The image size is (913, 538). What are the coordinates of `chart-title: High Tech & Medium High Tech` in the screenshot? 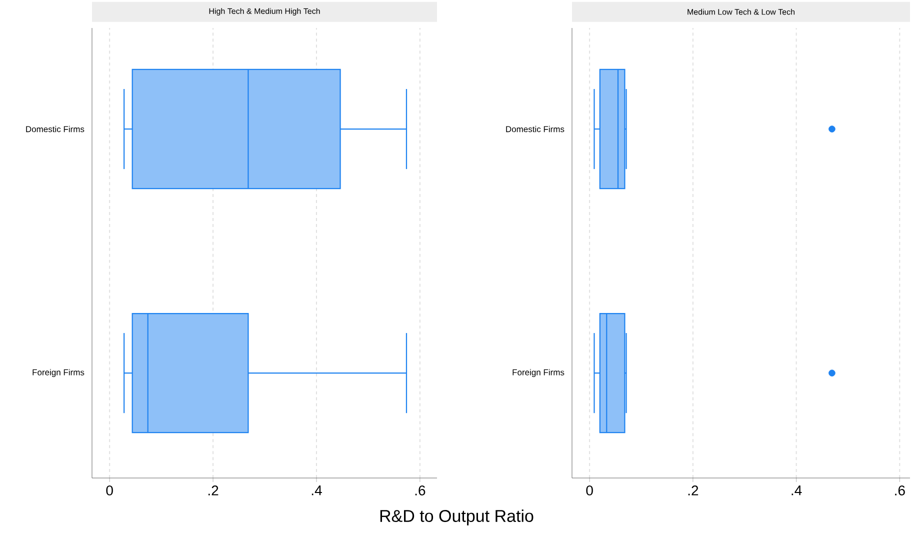 It's located at (264, 12).